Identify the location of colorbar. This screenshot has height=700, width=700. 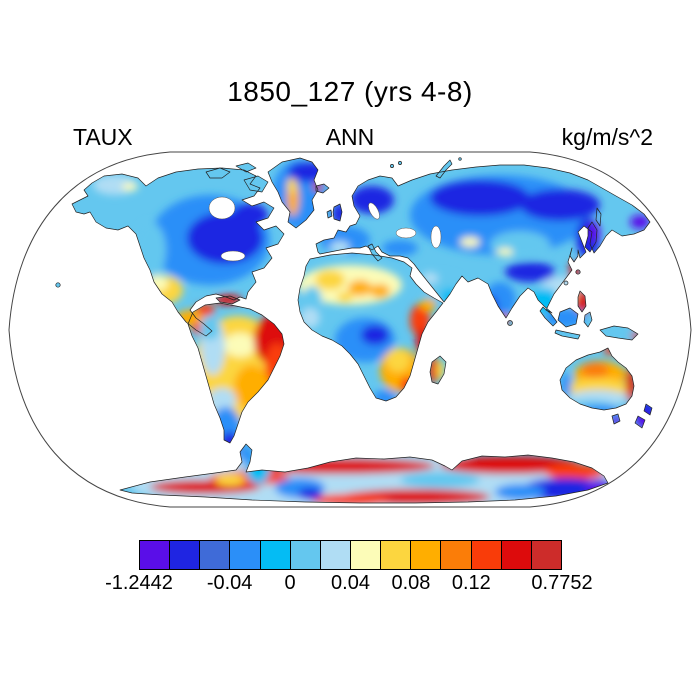
(350, 555).